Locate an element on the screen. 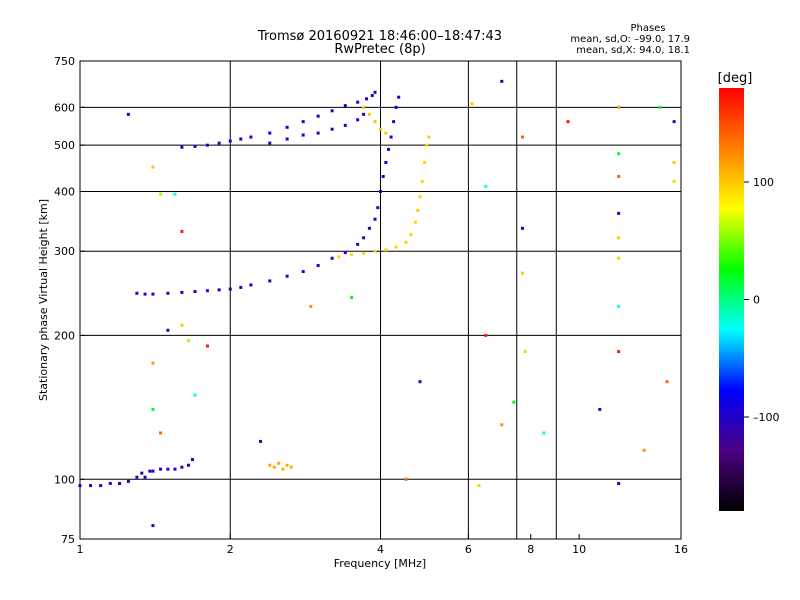 The image size is (800, 600). y-tick-label: 600 is located at coordinates (64, 107).